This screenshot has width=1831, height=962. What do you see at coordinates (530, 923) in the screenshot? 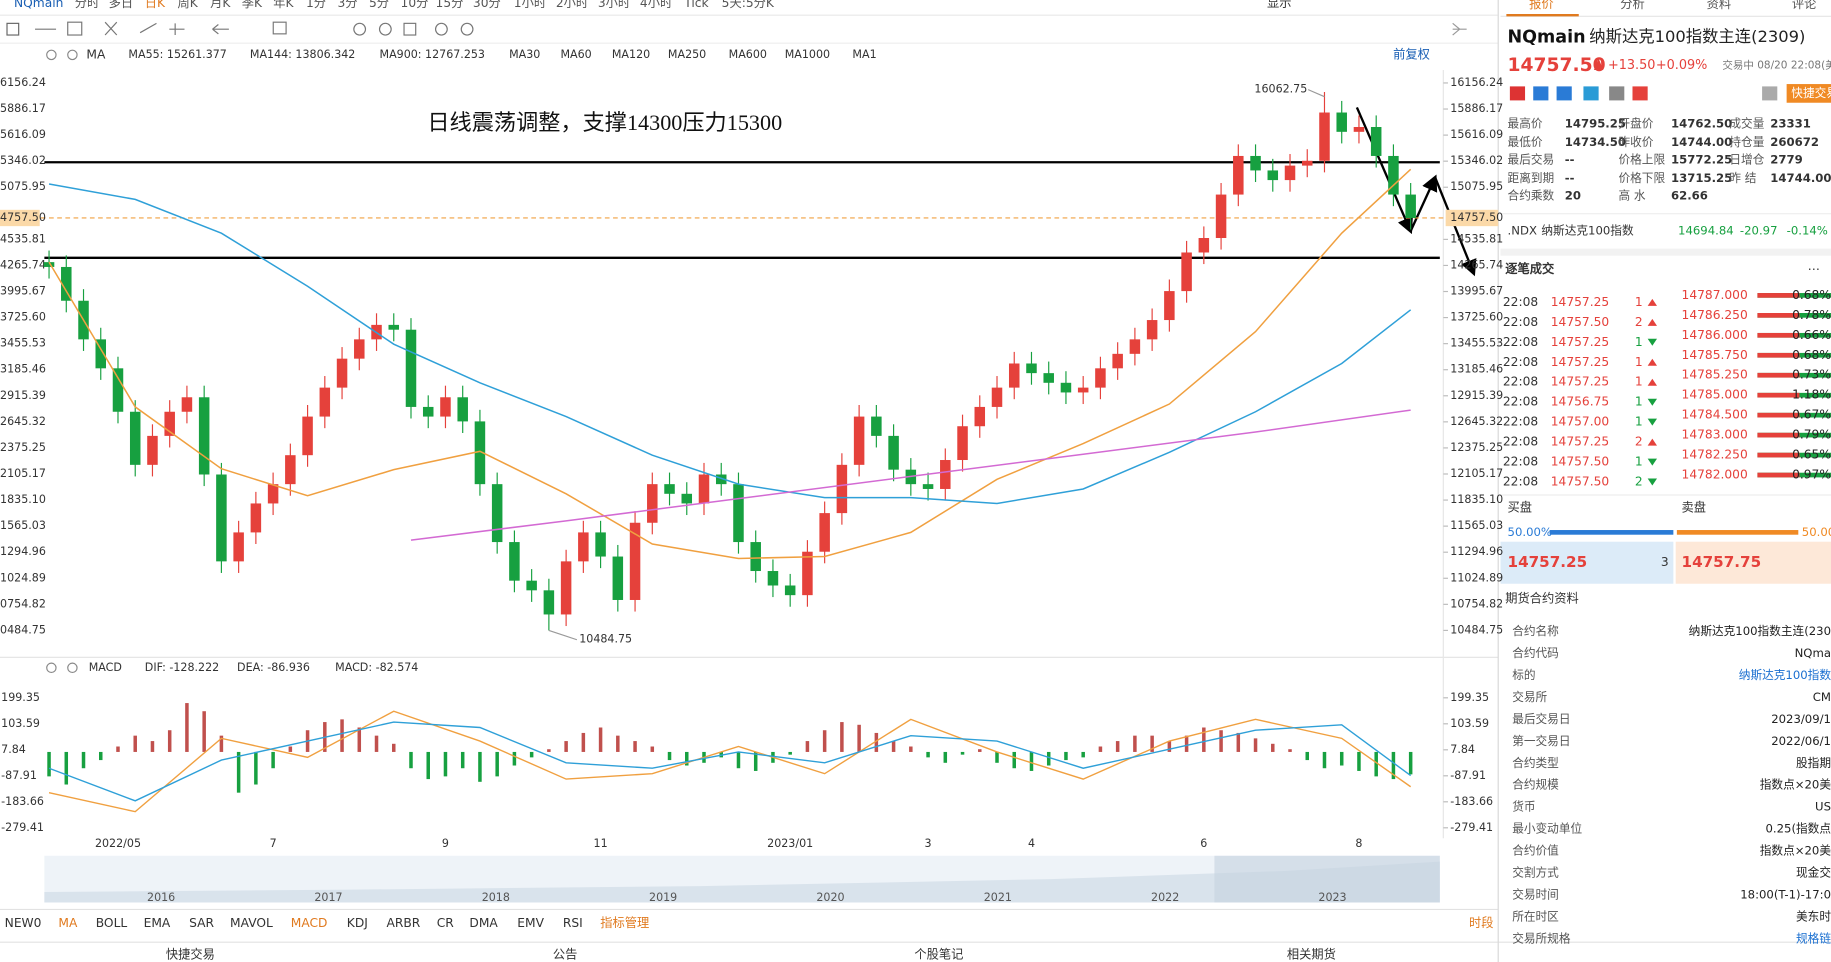
I see `indicator-tab: EMV` at bounding box center [530, 923].